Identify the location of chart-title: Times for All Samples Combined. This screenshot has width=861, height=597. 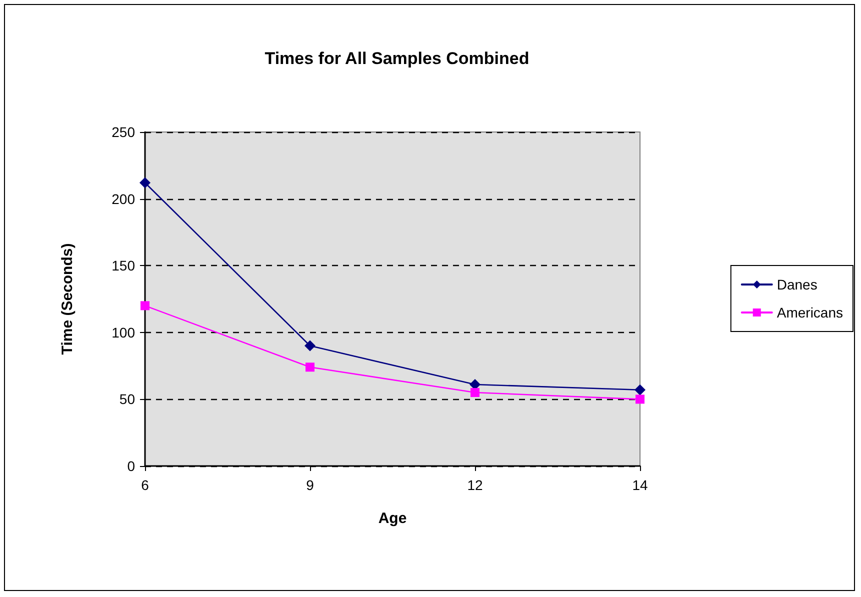
(397, 58).